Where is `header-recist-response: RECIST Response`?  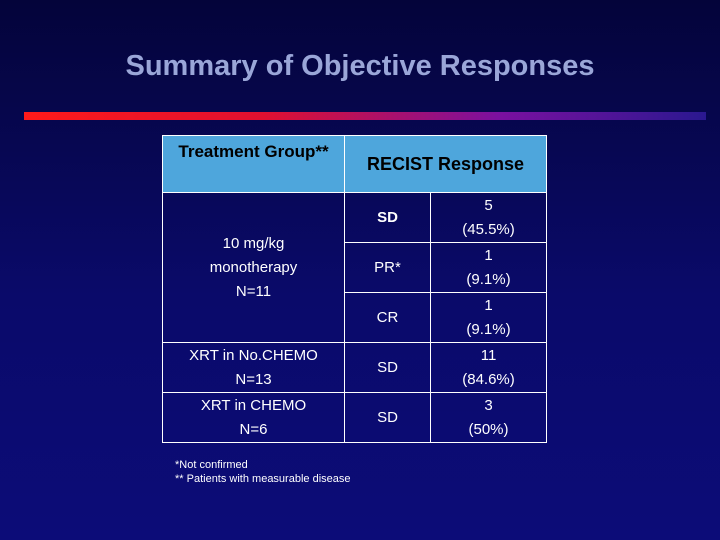
header-recist-response: RECIST Response is located at coordinates (445, 164).